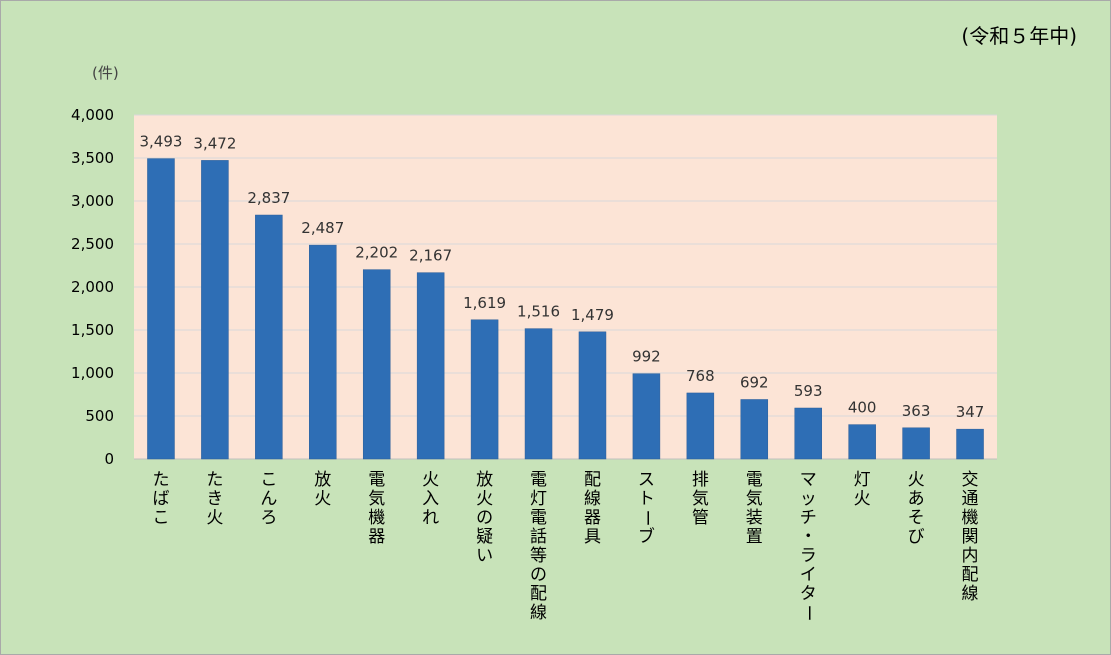 The height and width of the screenshot is (655, 1111). What do you see at coordinates (700, 480) in the screenshot?
I see `category-label-char: 排` at bounding box center [700, 480].